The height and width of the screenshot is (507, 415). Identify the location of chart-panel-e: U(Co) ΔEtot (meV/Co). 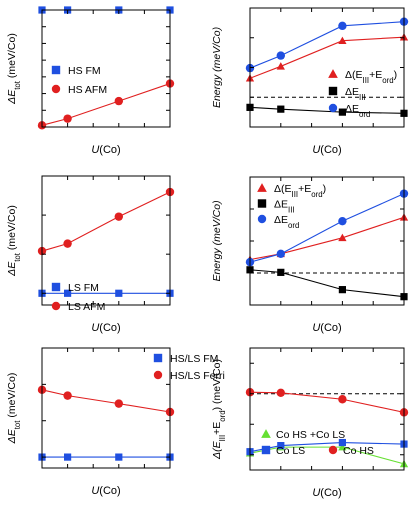
(90, 422).